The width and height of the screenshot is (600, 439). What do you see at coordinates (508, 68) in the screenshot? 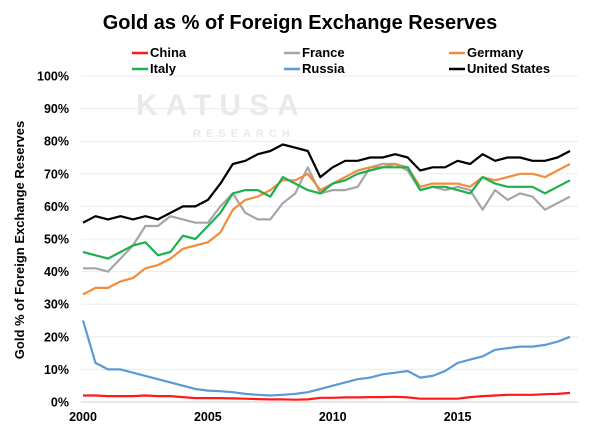
I see `legend-label-united-states: United States` at bounding box center [508, 68].